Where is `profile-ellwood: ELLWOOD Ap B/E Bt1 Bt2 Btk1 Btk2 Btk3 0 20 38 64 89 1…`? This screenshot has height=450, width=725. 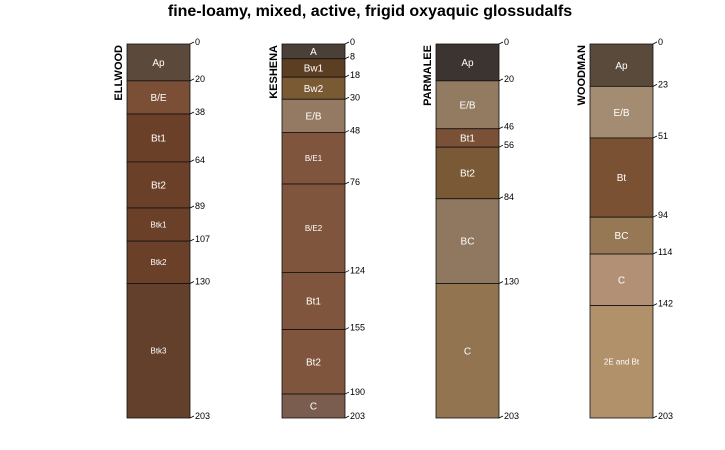 profile-ellwood: ELLWOOD Ap B/E Bt1 Bt2 Btk1 Btk2 Btk3 0 20 38 64 89 1… is located at coordinates (161, 229).